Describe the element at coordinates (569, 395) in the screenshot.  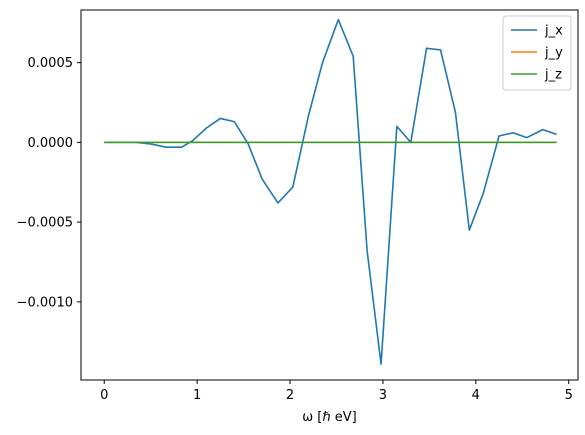
I see `x-tick-label: 5` at that location.